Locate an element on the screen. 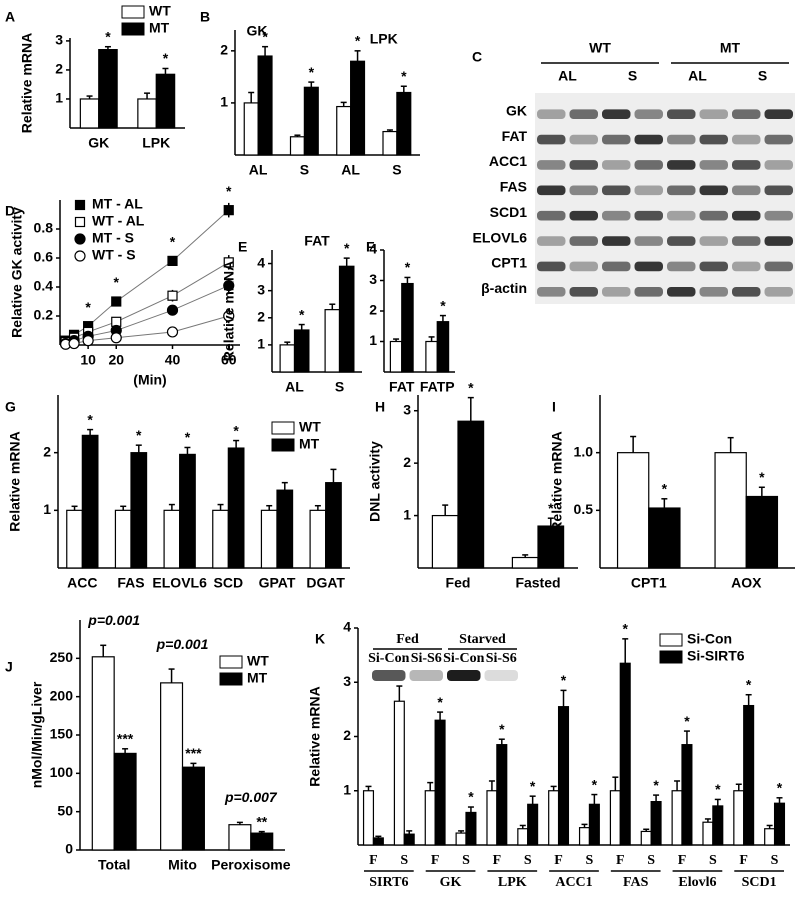  y-tick-label: 2 is located at coordinates (261, 316).